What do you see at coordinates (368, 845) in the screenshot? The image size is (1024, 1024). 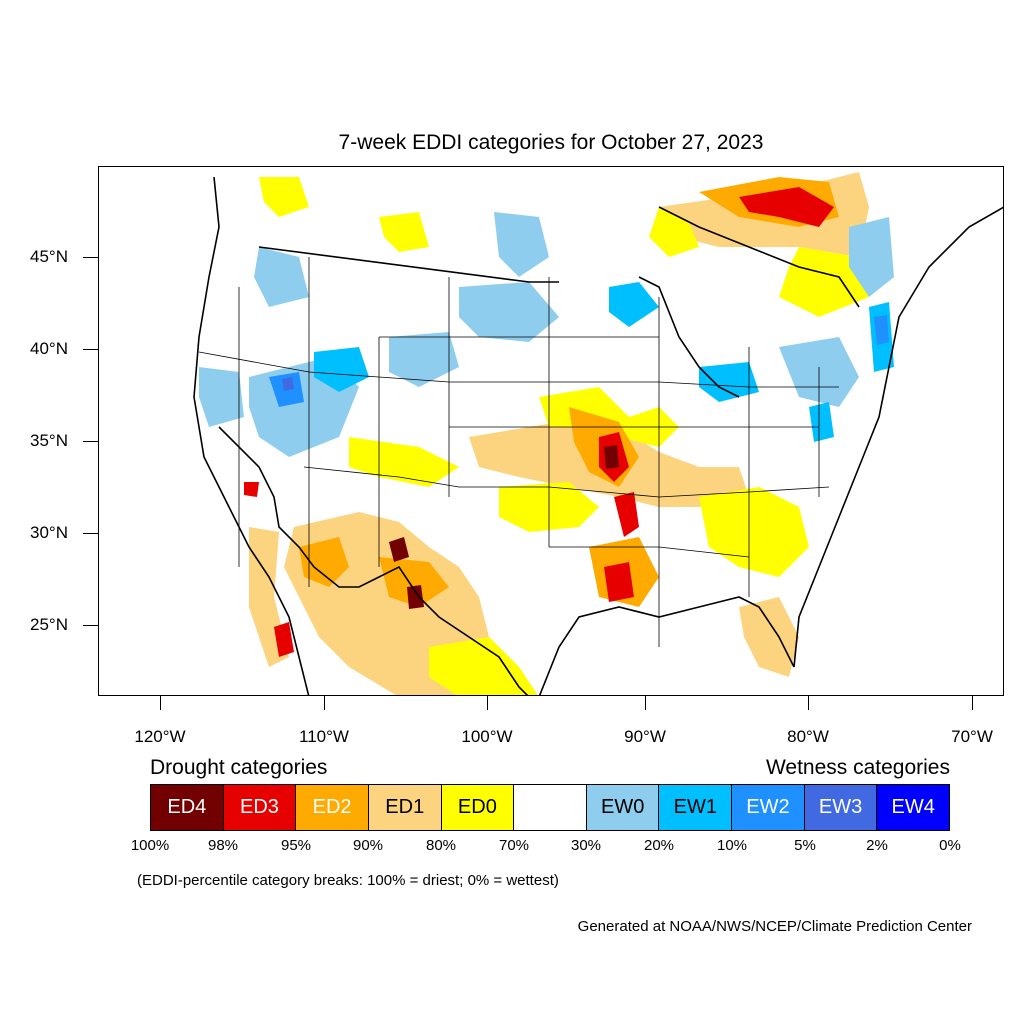 I see `pct-label: 90%` at bounding box center [368, 845].